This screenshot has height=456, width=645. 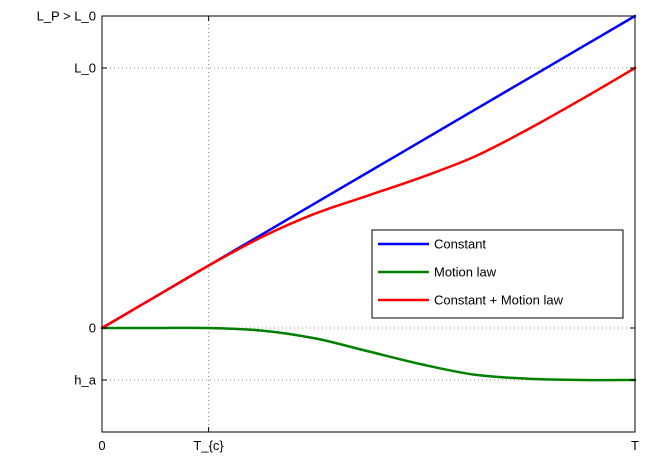 I want to click on legend: Constant Motion law Constant + Motion law, so click(x=497, y=274).